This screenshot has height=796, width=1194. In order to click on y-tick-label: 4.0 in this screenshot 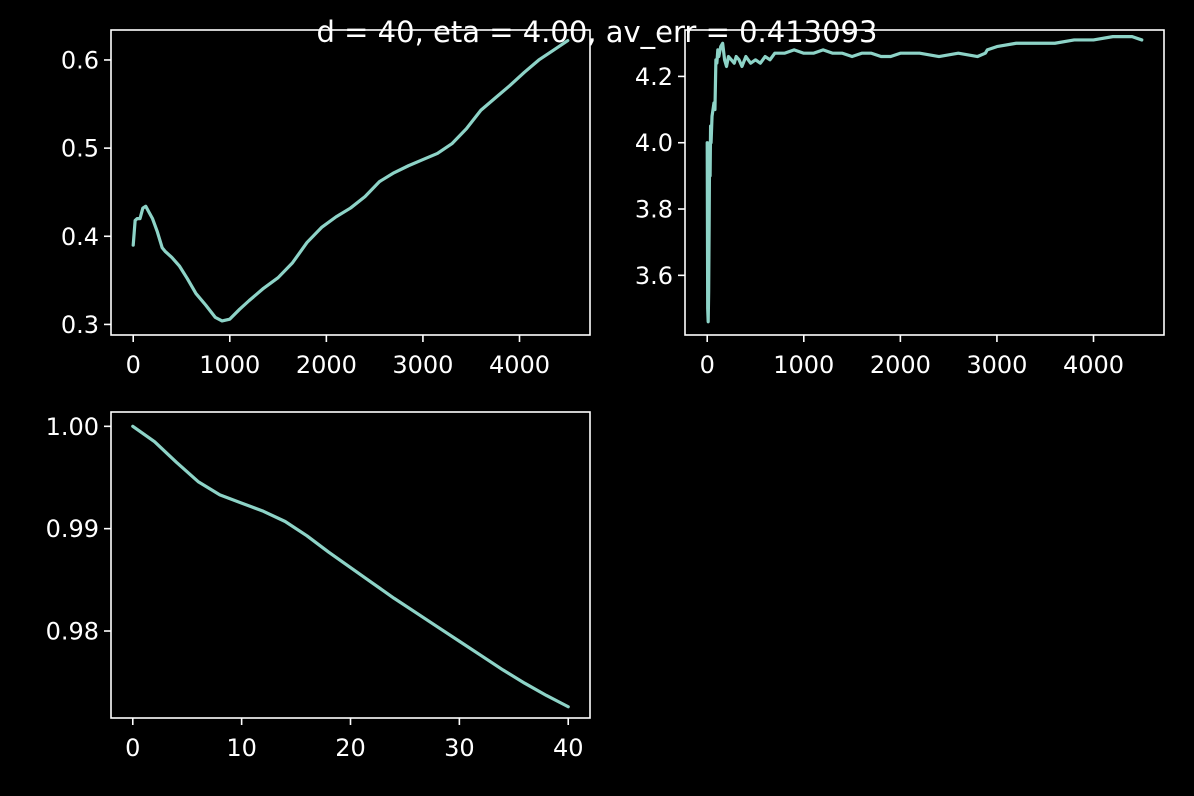, I will do `click(654, 143)`.